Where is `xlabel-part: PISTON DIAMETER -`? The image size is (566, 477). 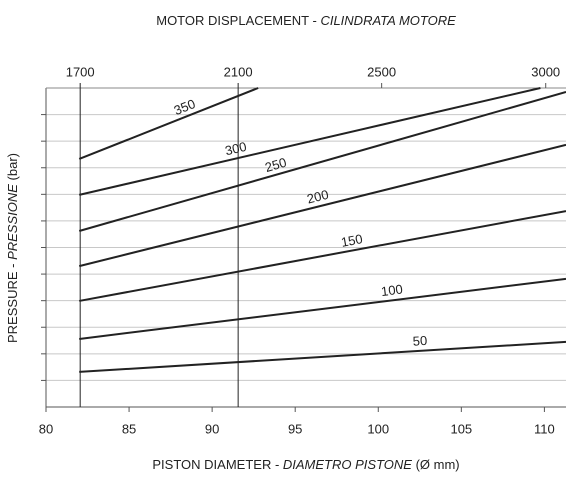
xlabel-part: PISTON DIAMETER - is located at coordinates (217, 464).